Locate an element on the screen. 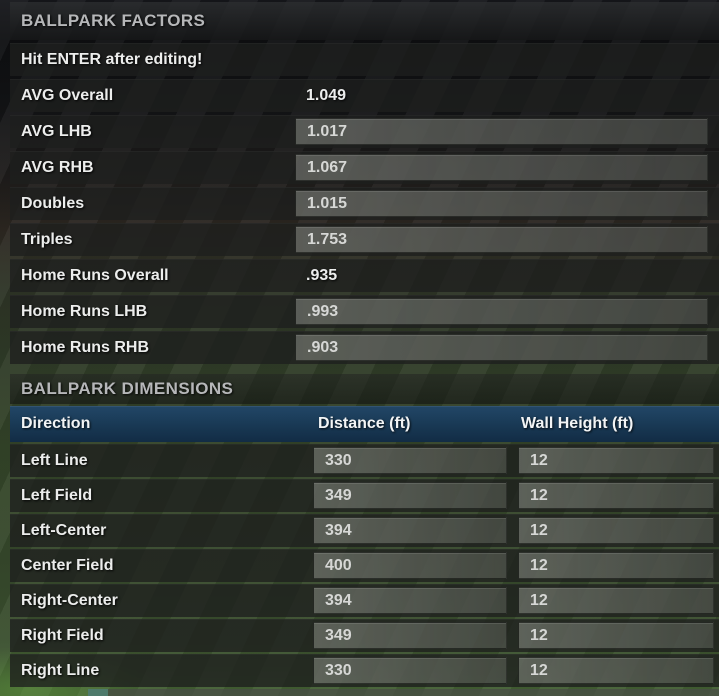 This screenshot has height=696, width=719. background-photo-bar is located at coordinates (413, 692).